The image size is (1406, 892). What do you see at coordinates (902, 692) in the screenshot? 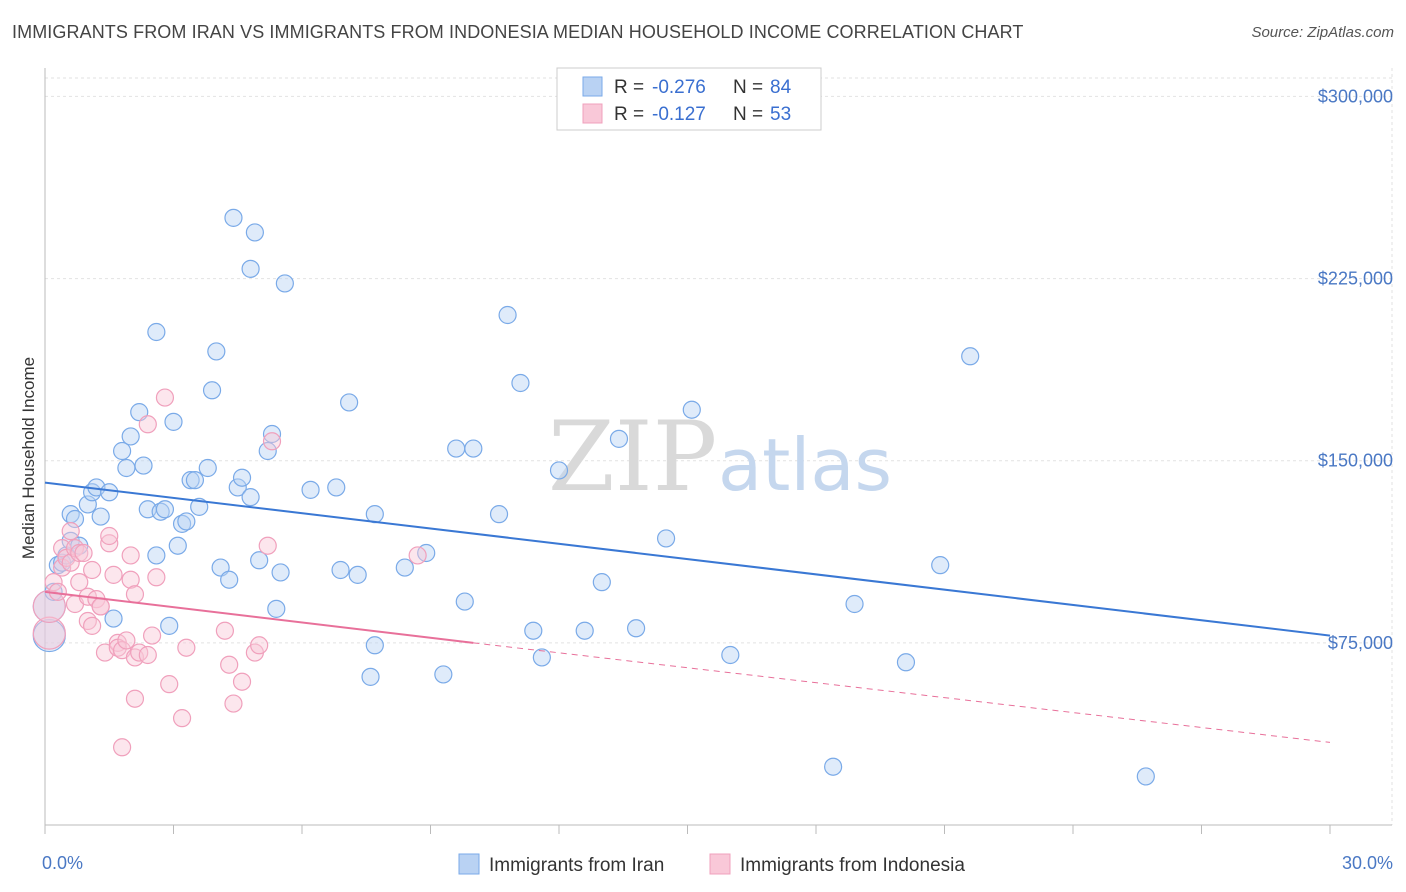
I see `trend-line-indonesia-extension` at bounding box center [902, 692].